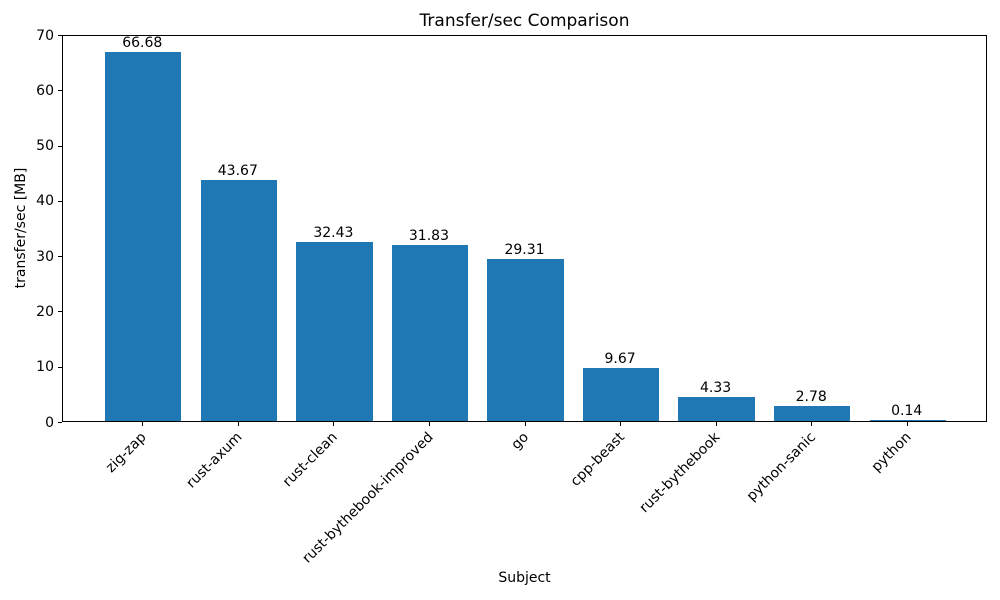 This screenshot has width=1000, height=600. Describe the element at coordinates (45, 201) in the screenshot. I see `y-tick-label: 40` at that location.